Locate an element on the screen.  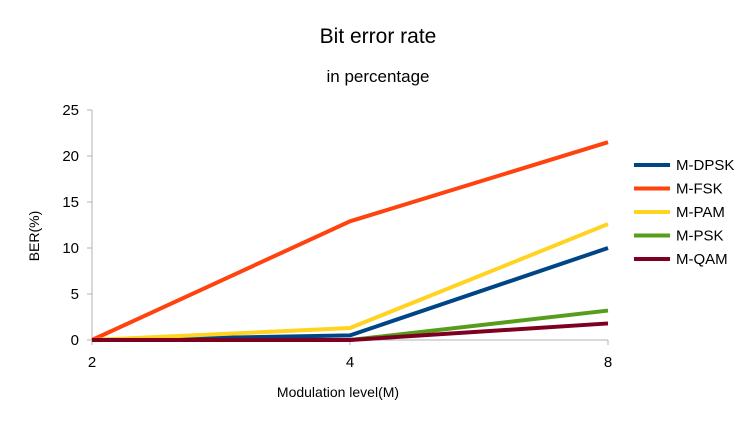
y-axis-label: BER(%) is located at coordinates (34, 236).